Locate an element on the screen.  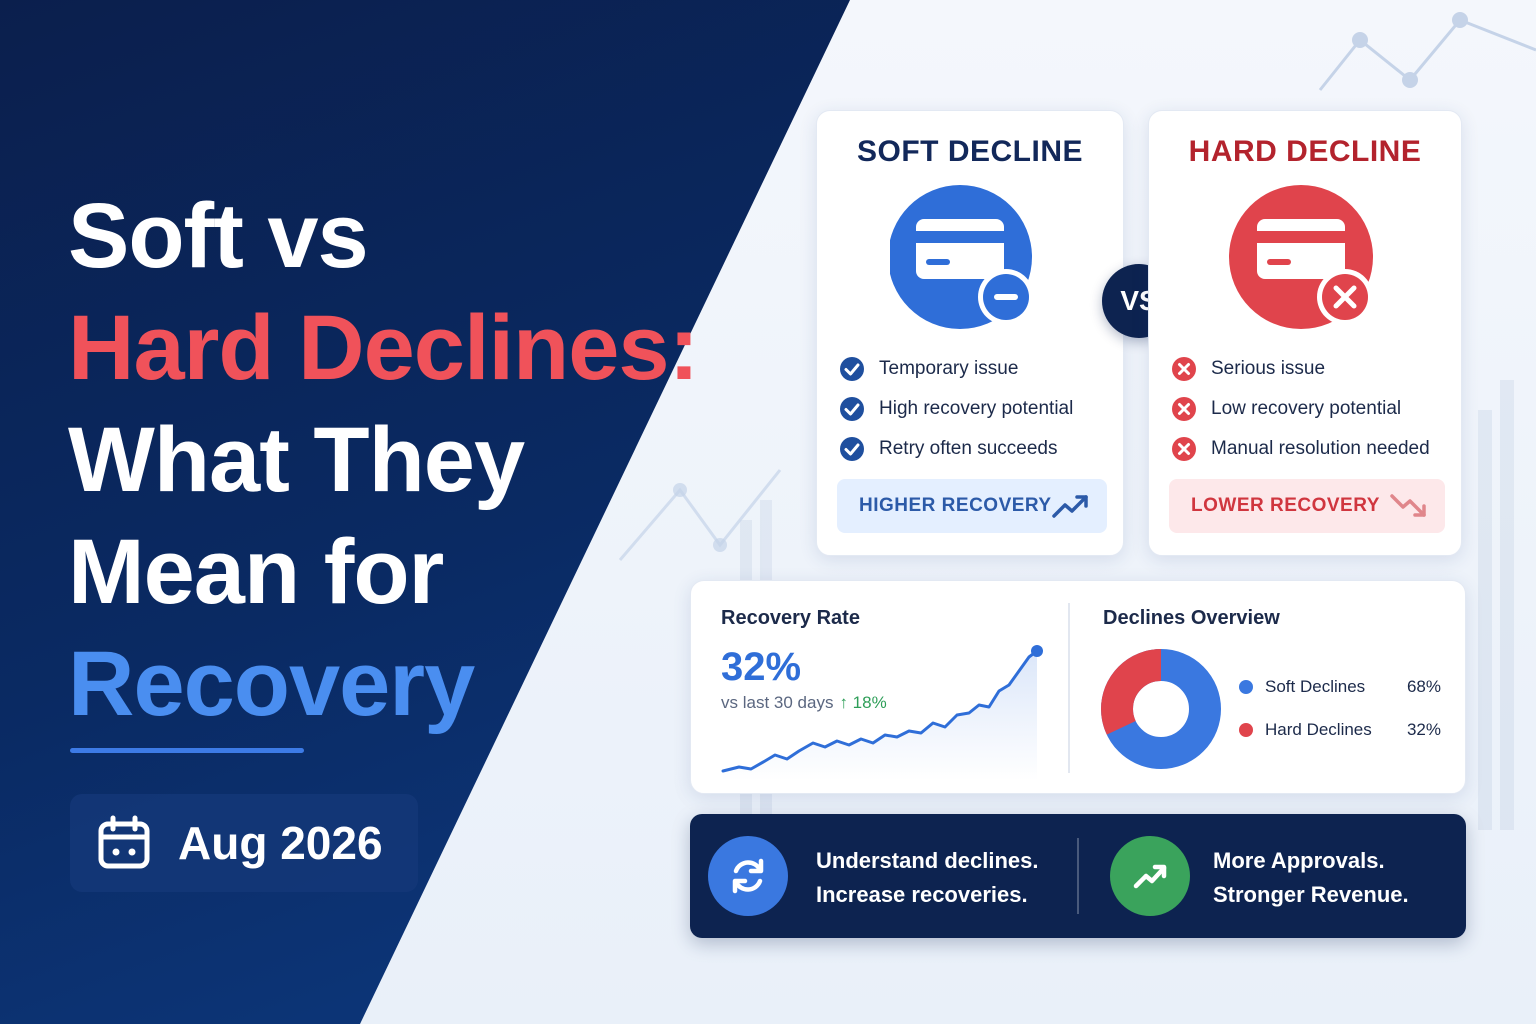
donut-slice-hard is located at coordinates (1161, 709).